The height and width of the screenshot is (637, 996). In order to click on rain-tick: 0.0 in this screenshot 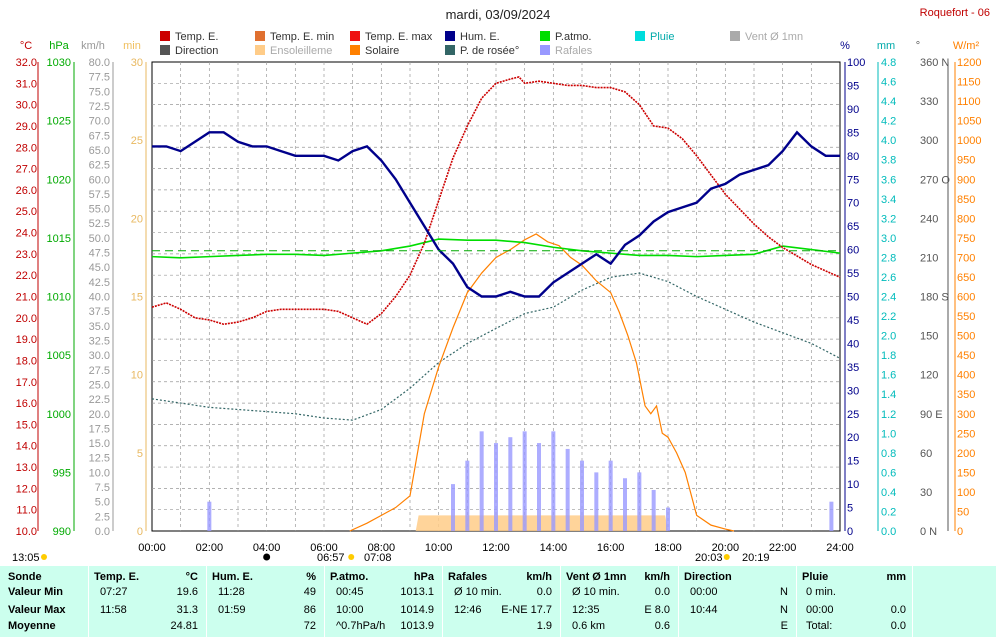, I will do `click(888, 532)`.